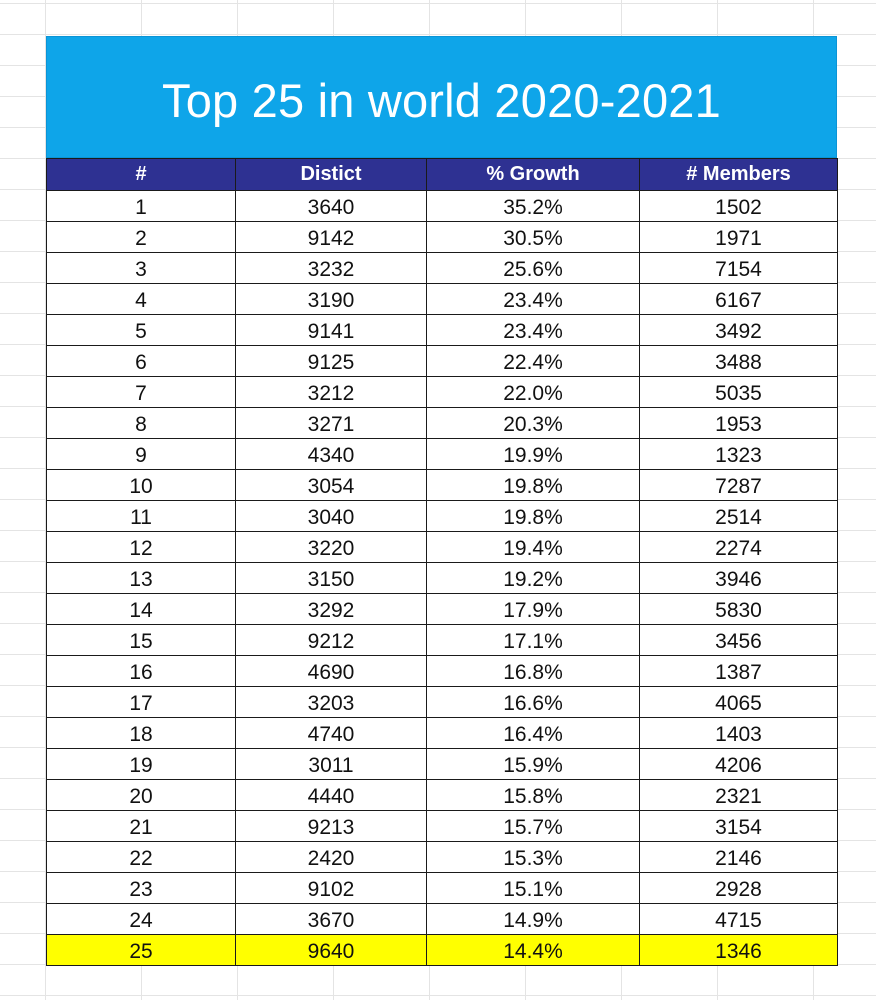 This screenshot has width=876, height=1000. Describe the element at coordinates (141, 237) in the screenshot. I see `rank-cell: 2` at that location.